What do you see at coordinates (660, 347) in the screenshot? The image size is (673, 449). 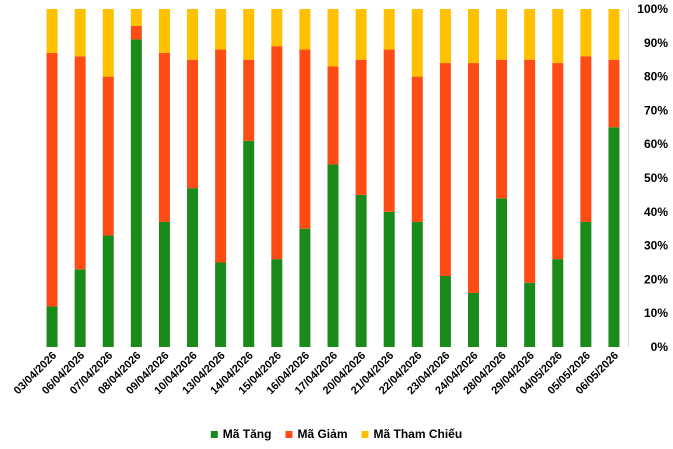 I see `y-tick-label: 0%` at bounding box center [660, 347].